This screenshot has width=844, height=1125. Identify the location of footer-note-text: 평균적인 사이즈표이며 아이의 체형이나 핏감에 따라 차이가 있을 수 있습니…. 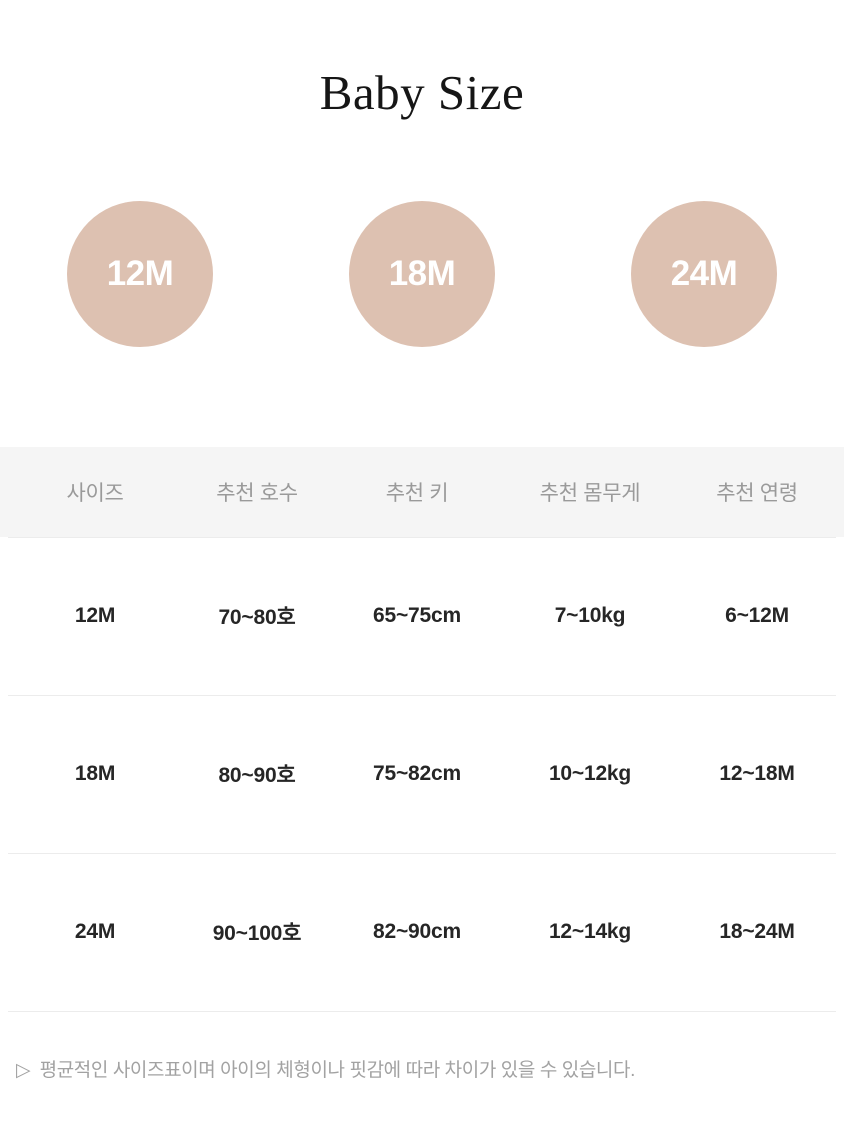
(337, 1070).